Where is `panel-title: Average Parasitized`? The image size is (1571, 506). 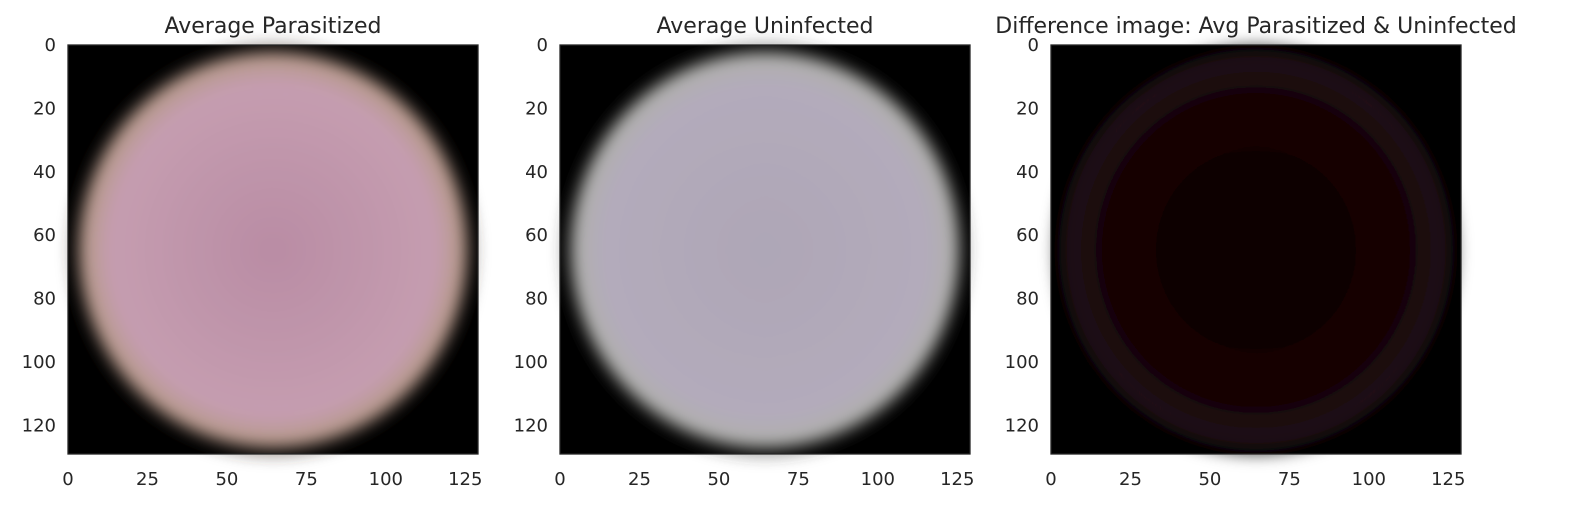 panel-title: Average Parasitized is located at coordinates (273, 26).